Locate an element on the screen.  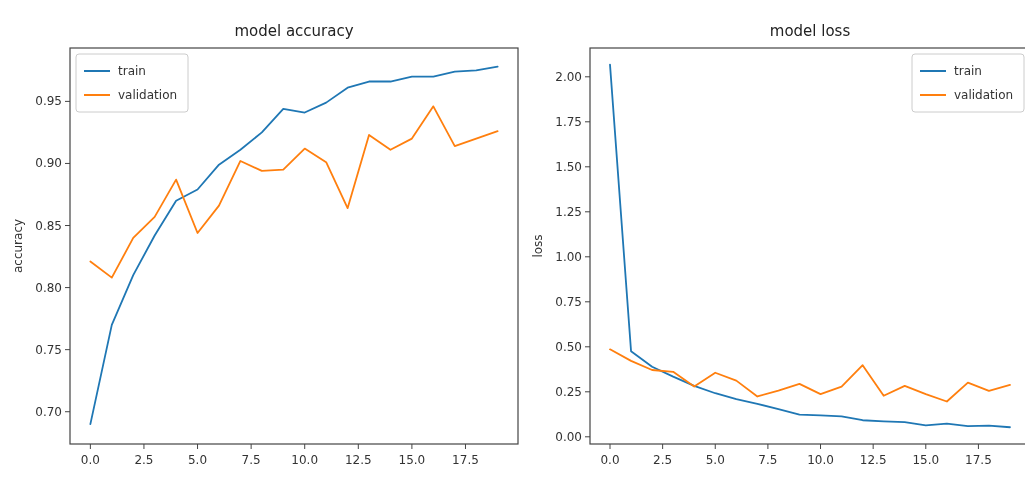
y-tick-label: 1.50 is located at coordinates (568, 166).